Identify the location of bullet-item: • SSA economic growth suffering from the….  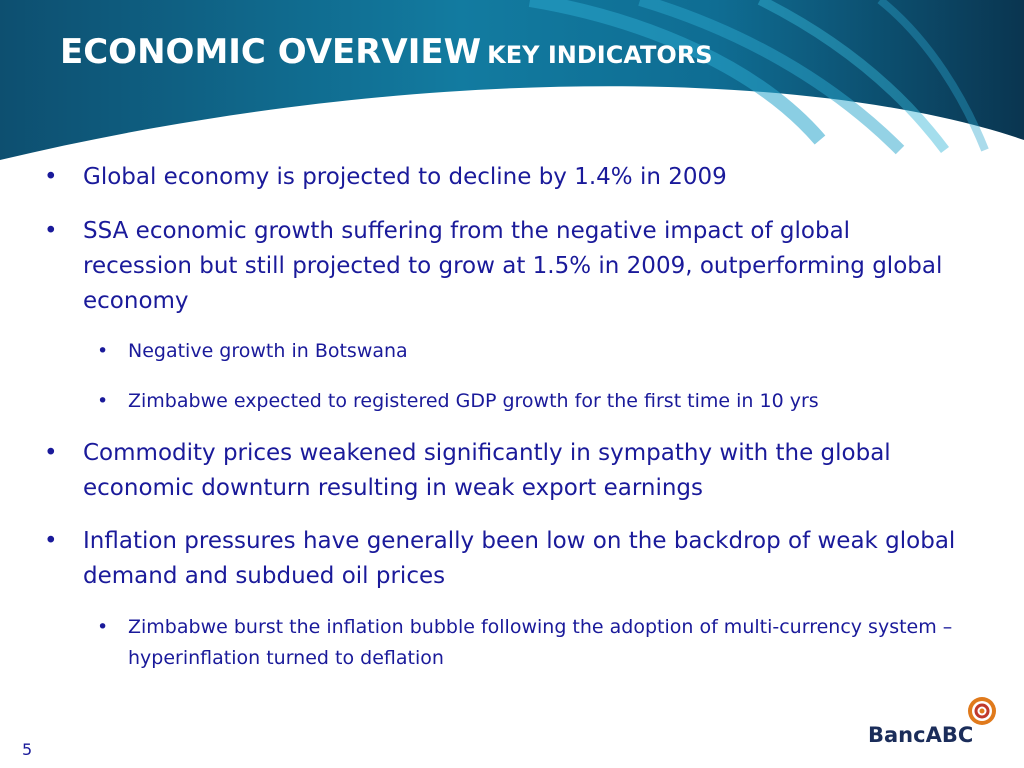
(504, 266).